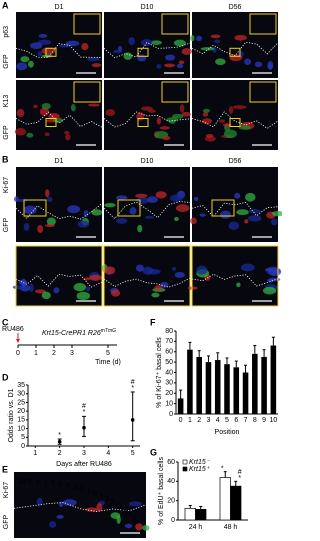 Image resolution: width=320 pixels, height=541 pixels. I want to click on panel-label: A, so click(5, 5).